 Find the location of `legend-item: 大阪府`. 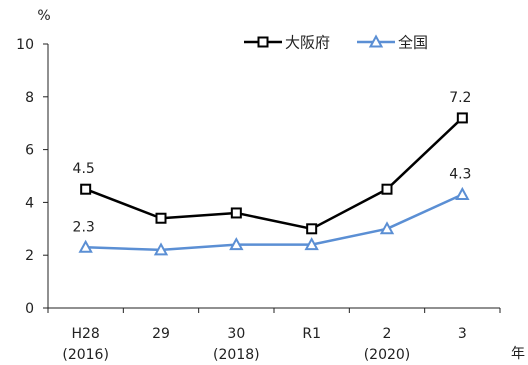

legend-item: 大阪府 is located at coordinates (287, 43).